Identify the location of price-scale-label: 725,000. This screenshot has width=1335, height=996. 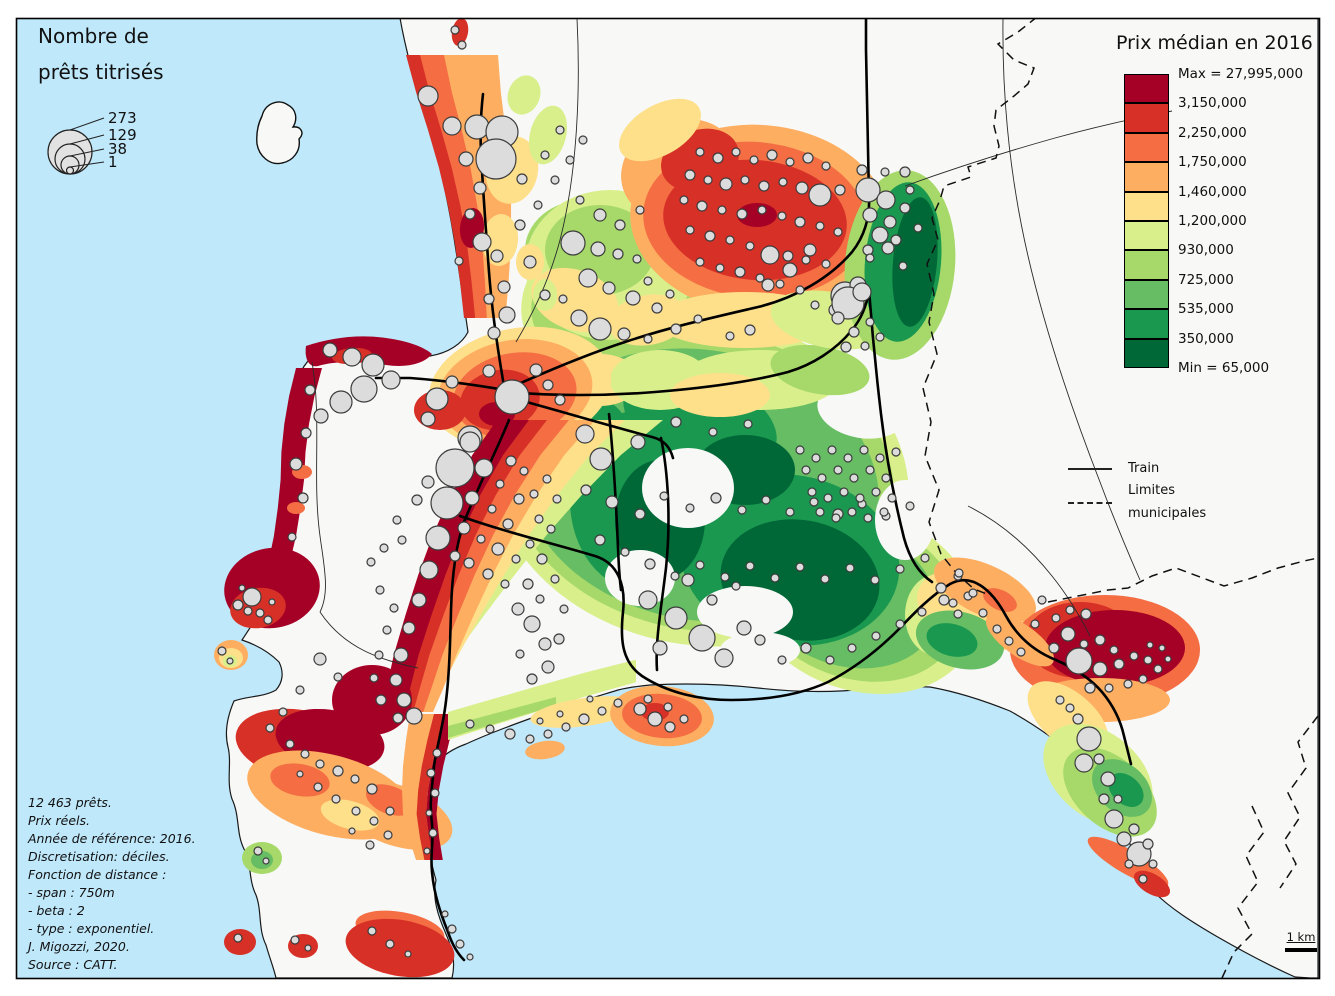
(1206, 279).